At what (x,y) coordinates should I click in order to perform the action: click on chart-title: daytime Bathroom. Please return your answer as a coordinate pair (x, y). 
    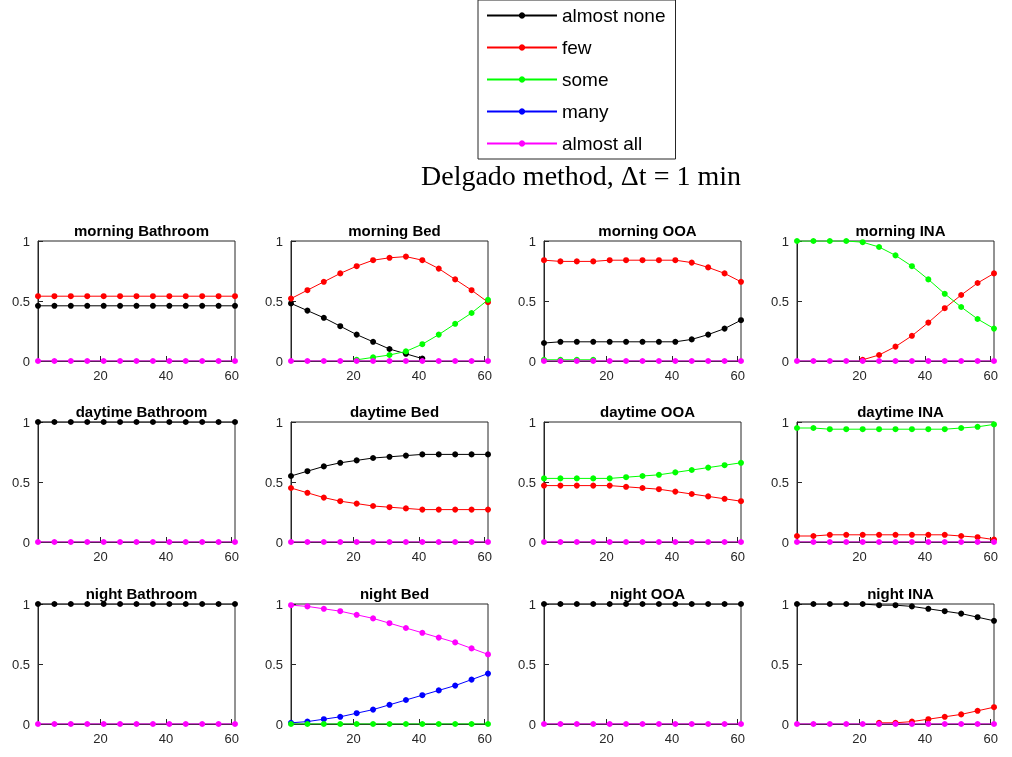
    Looking at the image, I should click on (141, 411).